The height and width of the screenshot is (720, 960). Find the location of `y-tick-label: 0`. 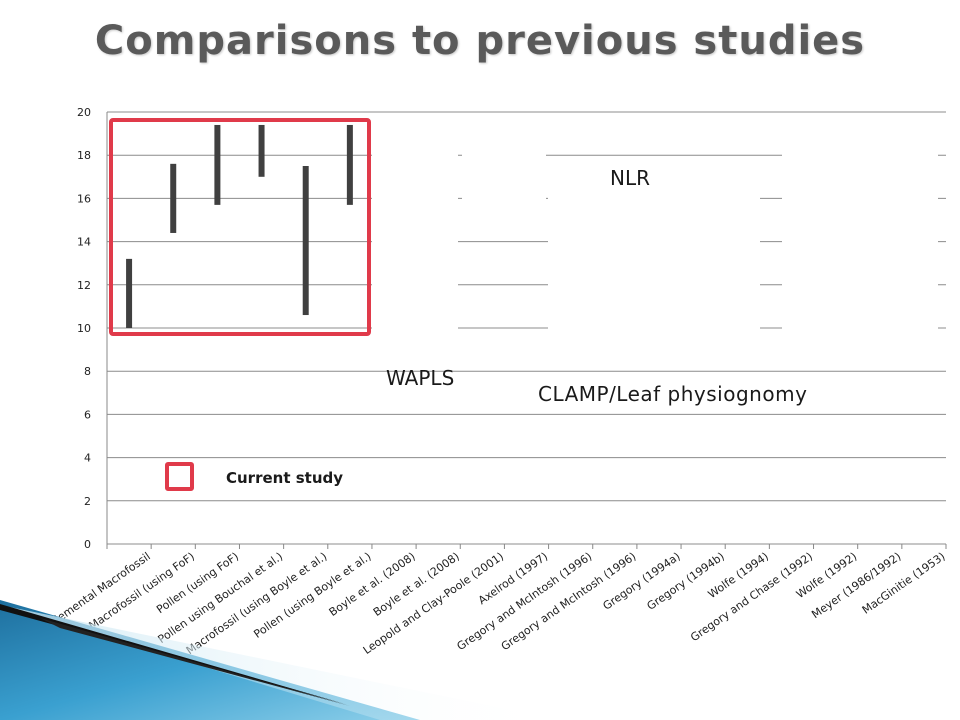

y-tick-label: 0 is located at coordinates (87, 544).